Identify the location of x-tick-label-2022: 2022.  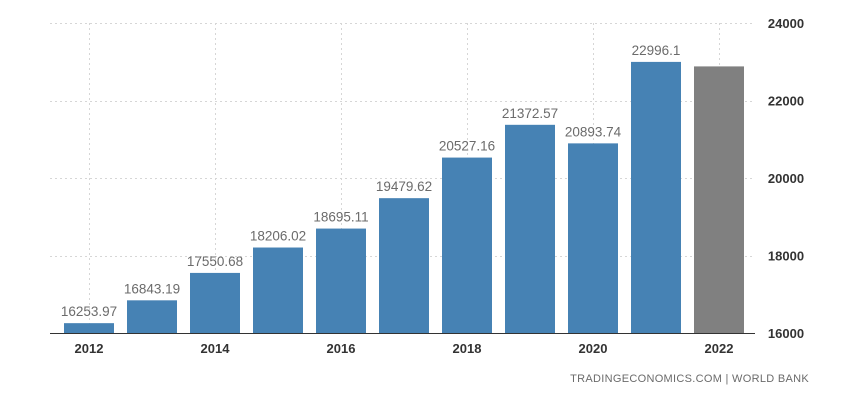
(719, 348).